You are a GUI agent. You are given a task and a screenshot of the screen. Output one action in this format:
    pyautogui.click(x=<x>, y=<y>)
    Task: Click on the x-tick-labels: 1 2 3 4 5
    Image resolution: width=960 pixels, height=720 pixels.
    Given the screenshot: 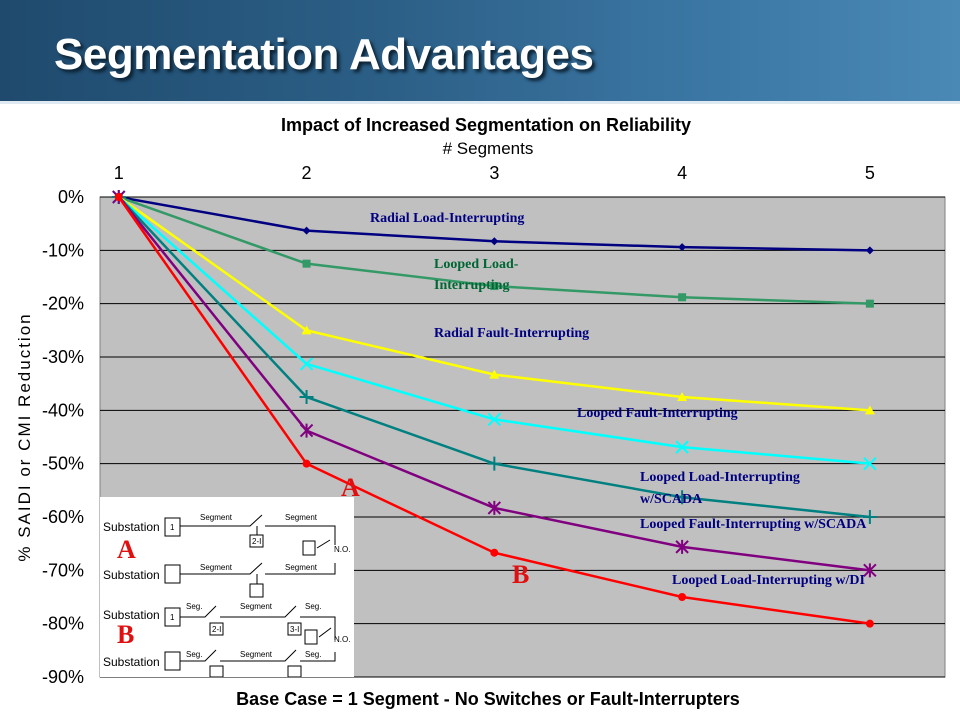 What is the action you would take?
    pyautogui.click(x=494, y=173)
    